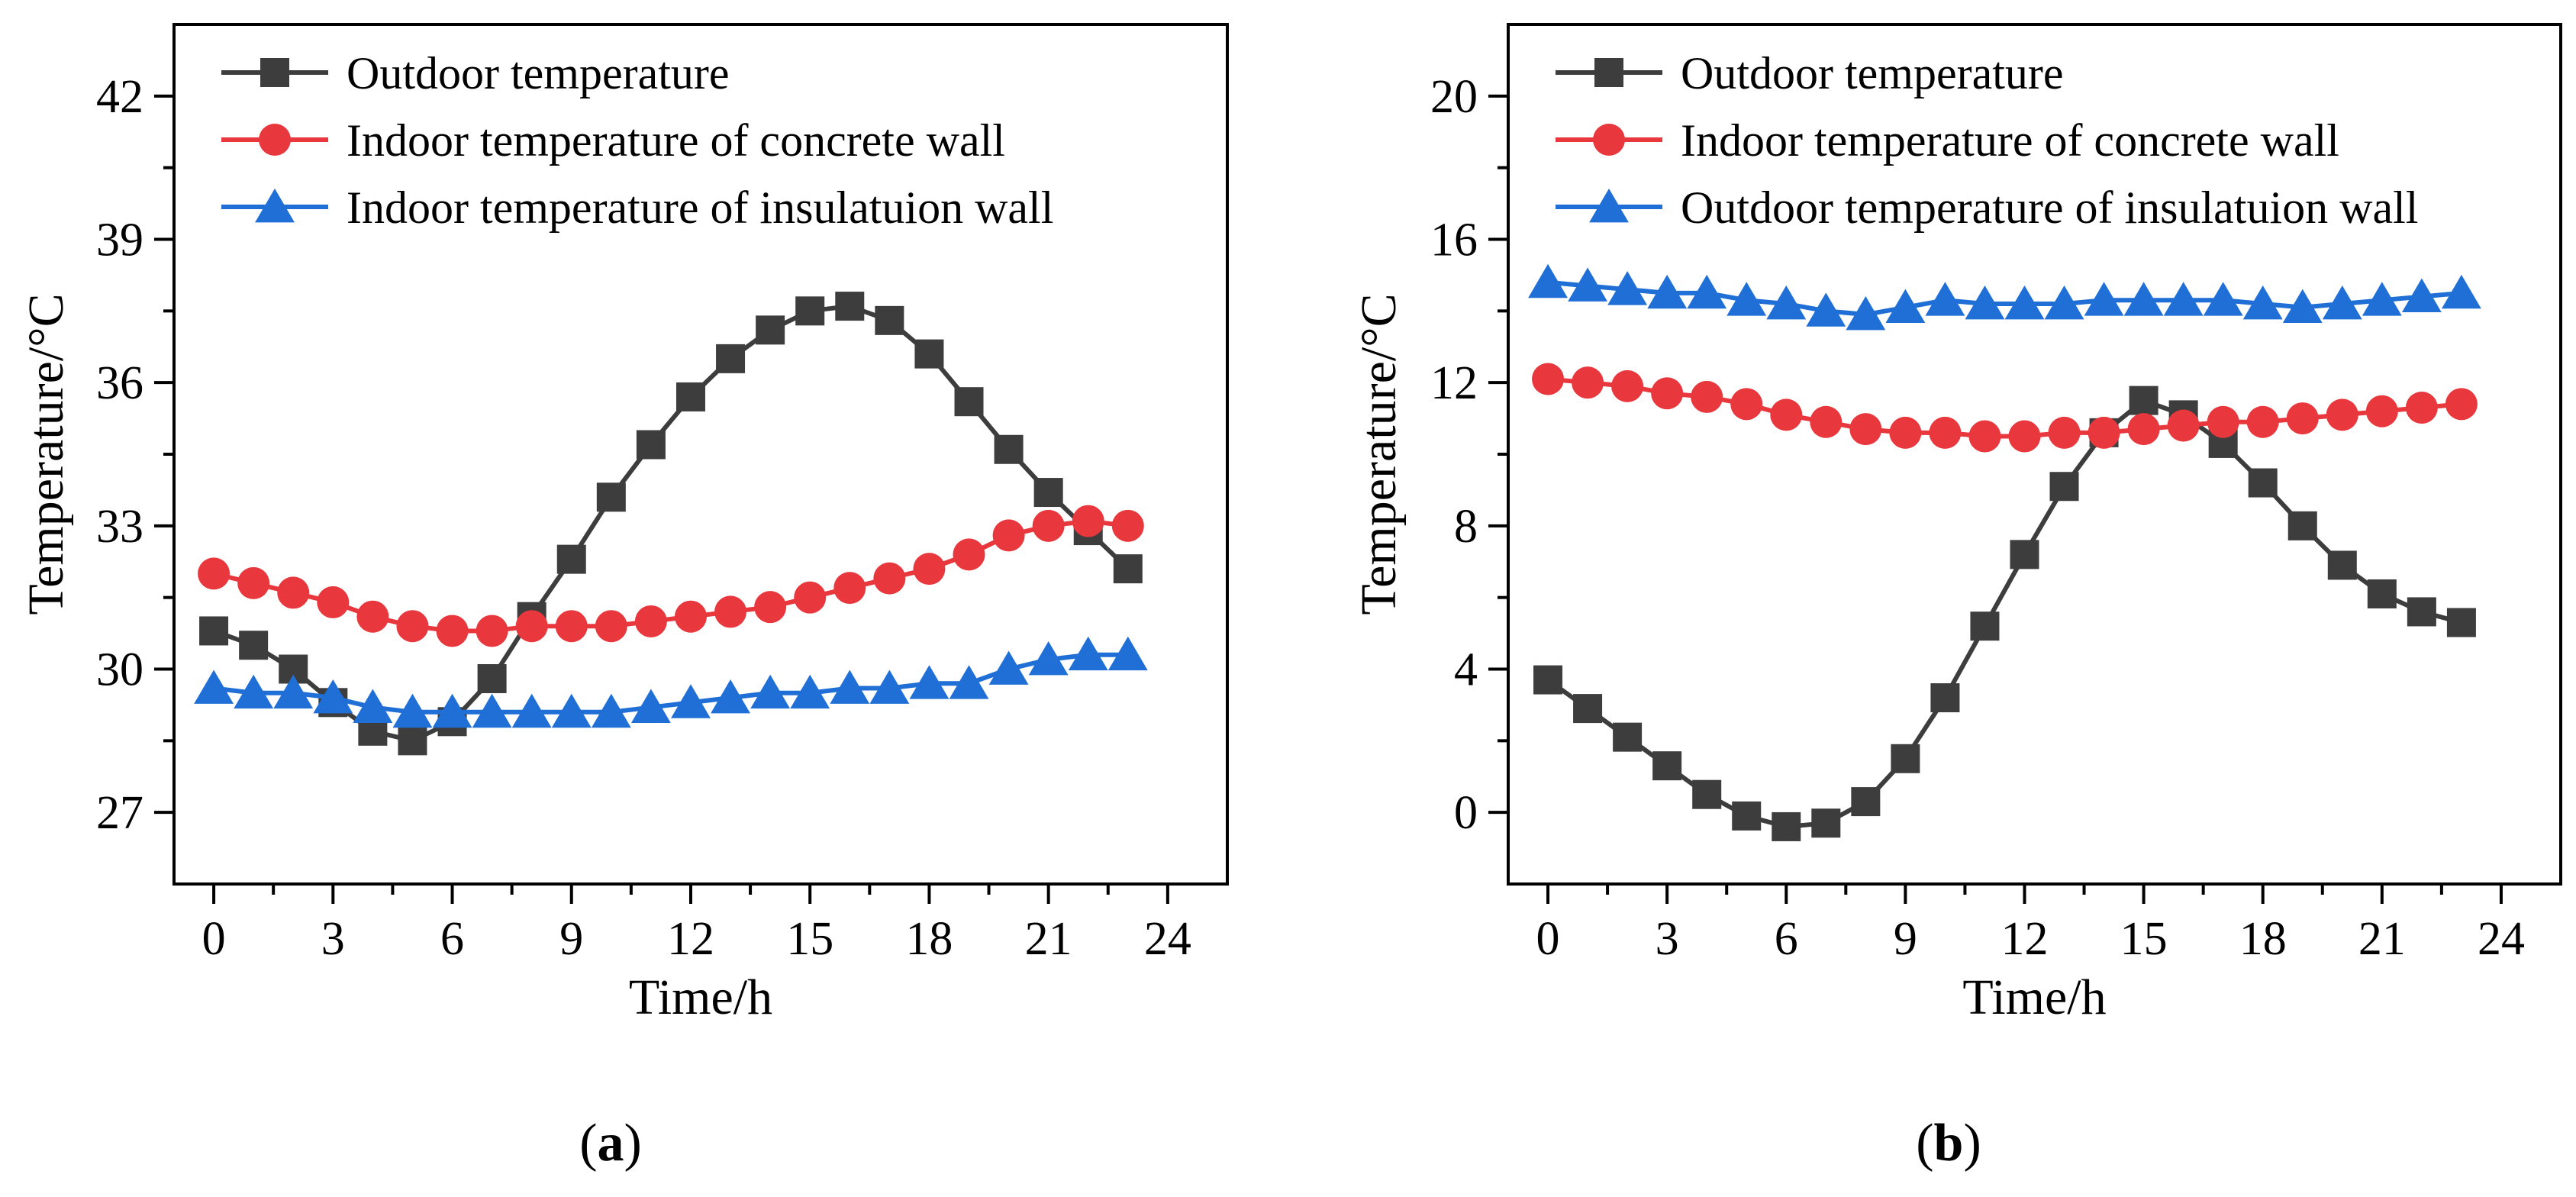 The image size is (2576, 1197). What do you see at coordinates (810, 939) in the screenshot?
I see `chart-a-x-tick-label: 15` at bounding box center [810, 939].